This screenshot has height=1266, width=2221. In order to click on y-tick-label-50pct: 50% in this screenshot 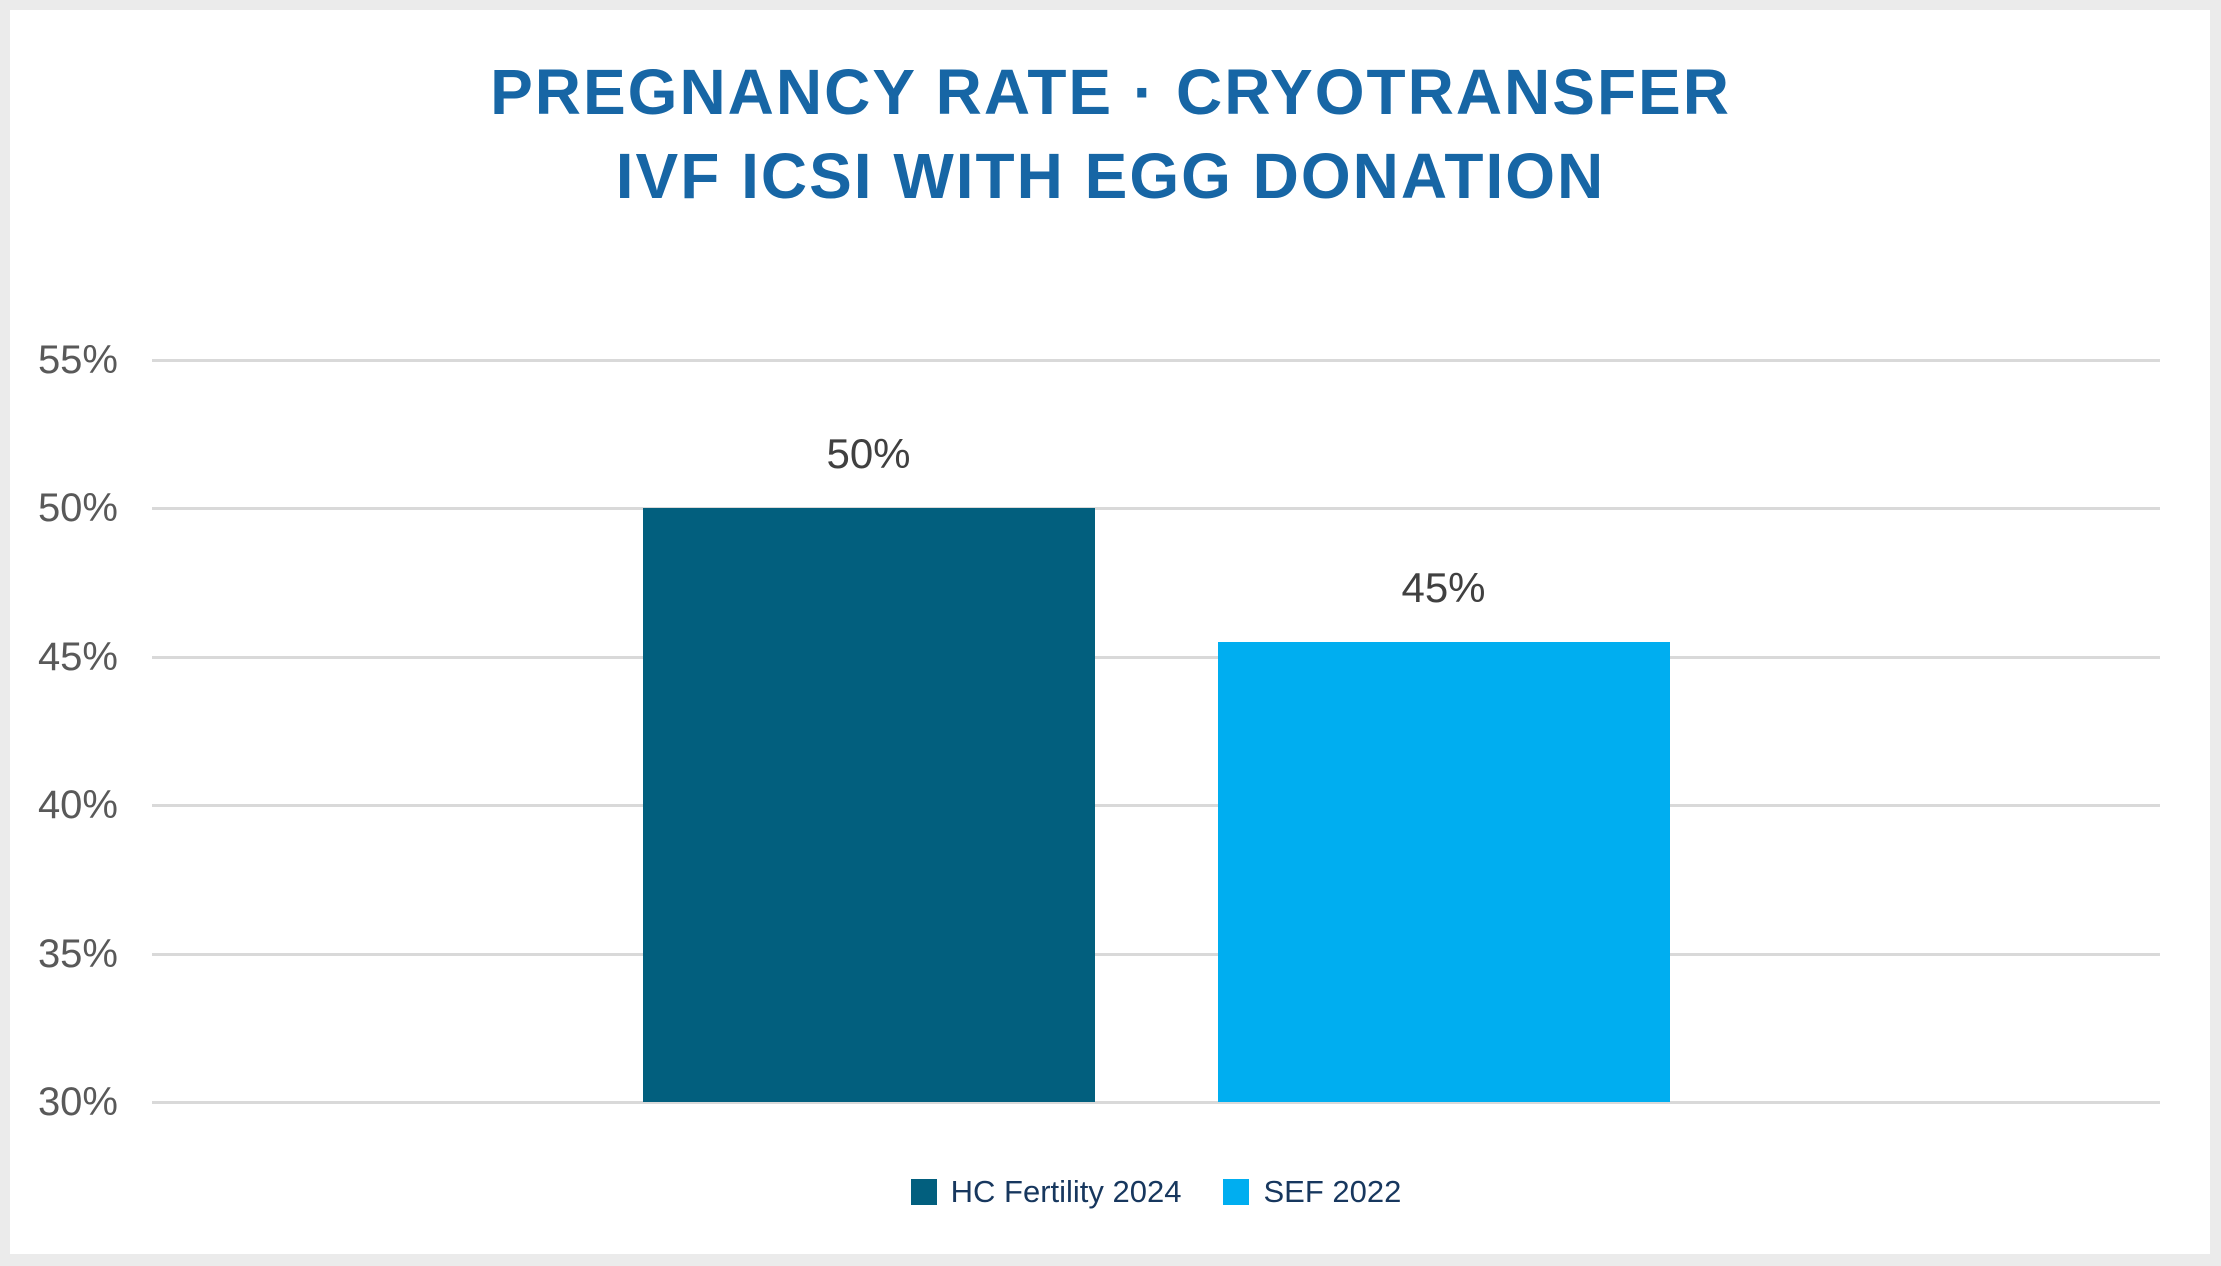, I will do `click(77, 508)`.